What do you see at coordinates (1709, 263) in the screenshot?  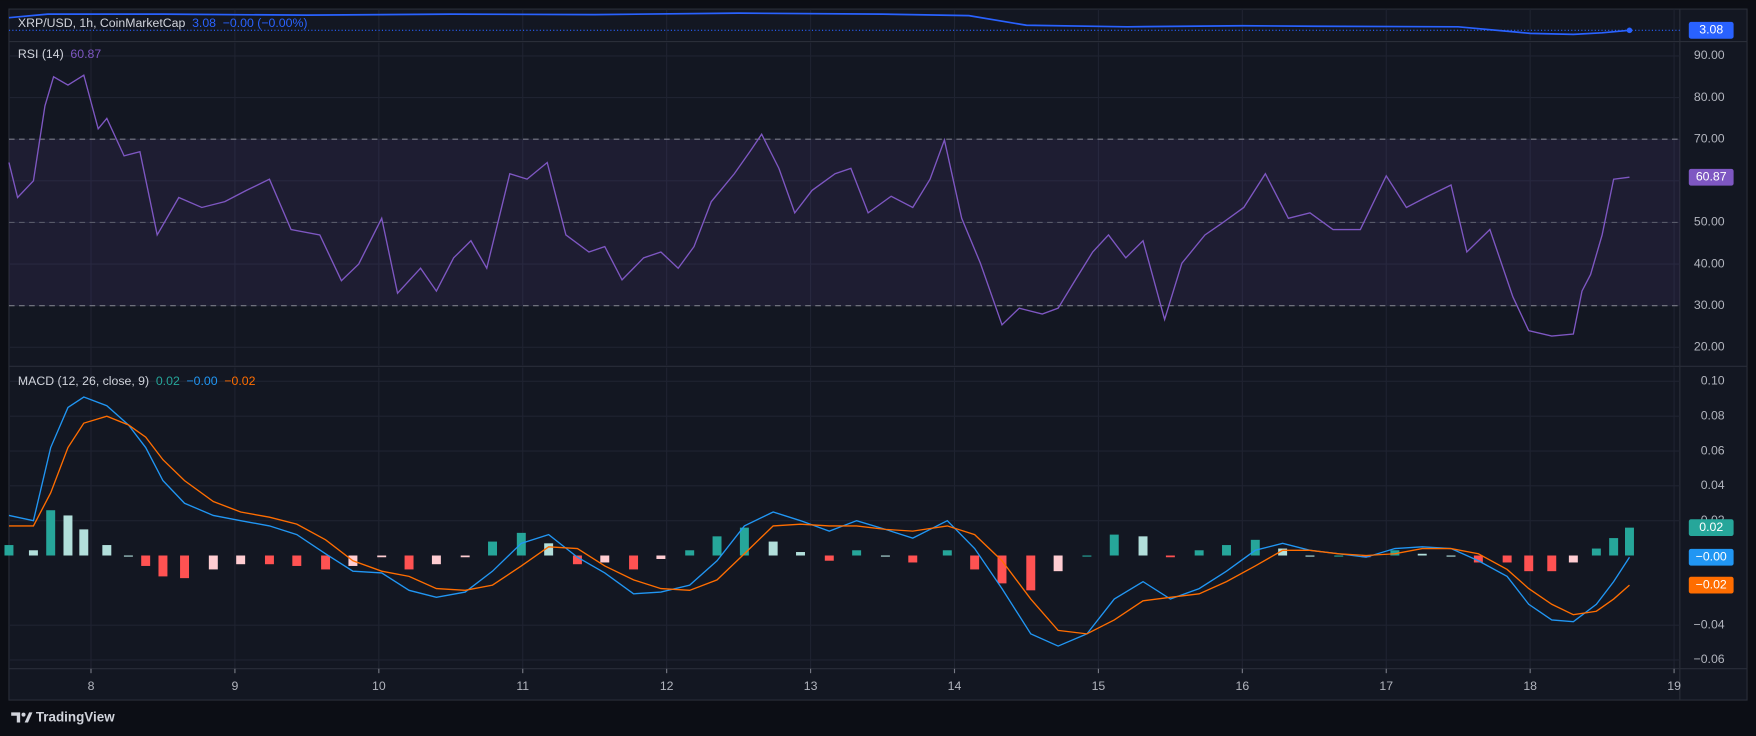 I see `y-tick-label: 40.00` at bounding box center [1709, 263].